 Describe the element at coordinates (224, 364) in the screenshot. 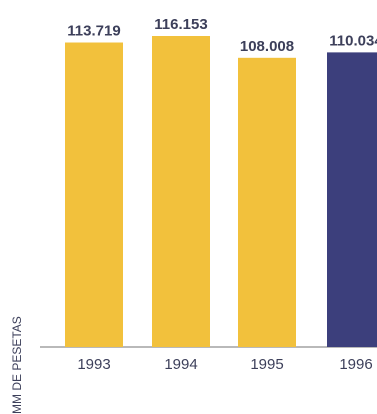

I see `x-tick-labels: 1993 1994 1995 1996` at that location.